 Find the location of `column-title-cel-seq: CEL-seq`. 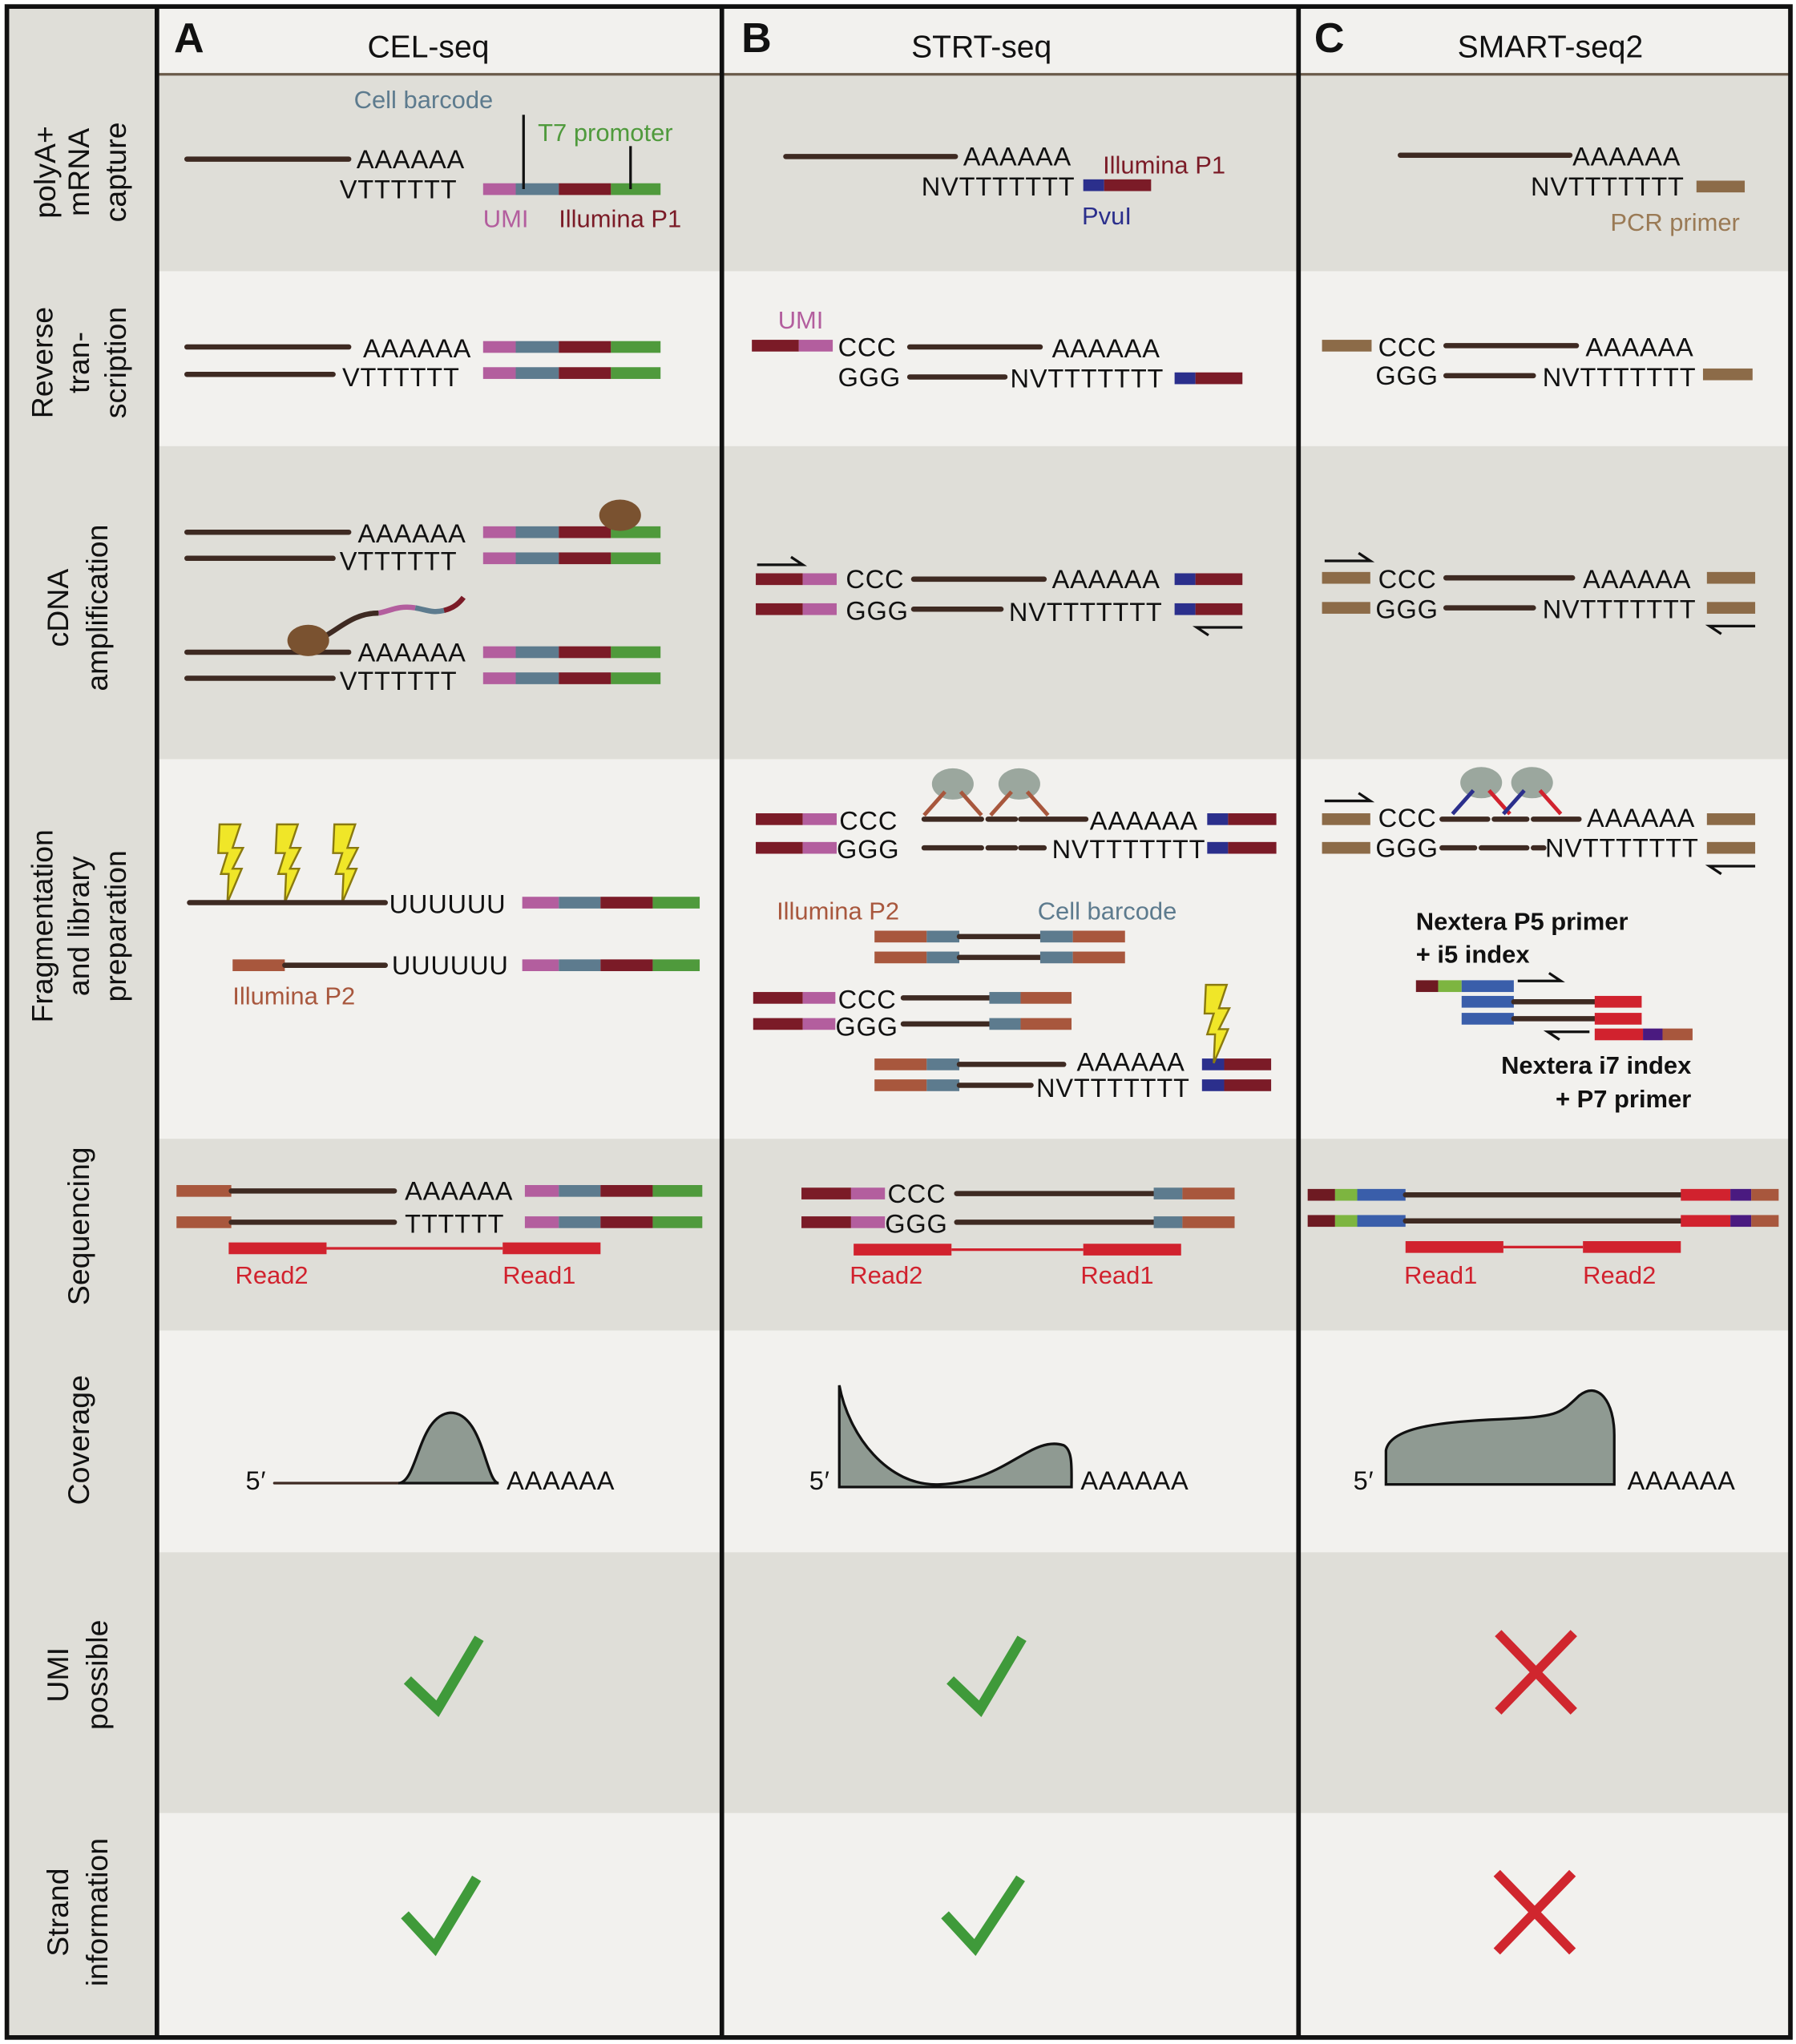

column-title-cel-seq: CEL-seq is located at coordinates (428, 48).